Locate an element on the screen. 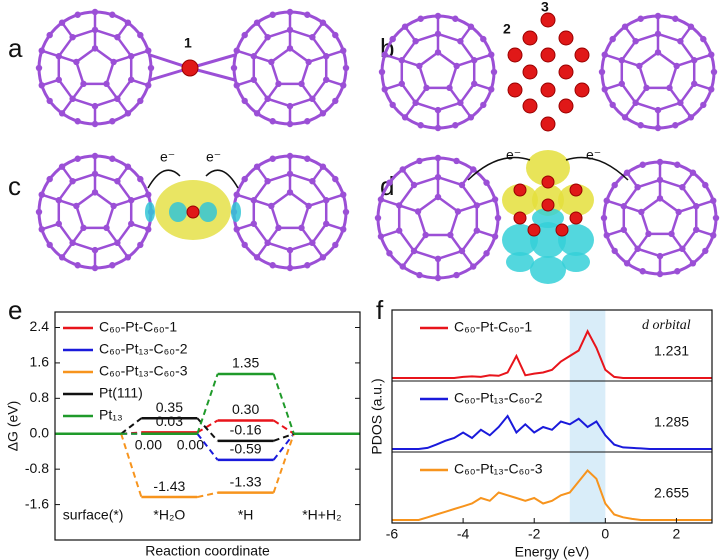  legend-label: Pt₁₃ is located at coordinates (111, 415).